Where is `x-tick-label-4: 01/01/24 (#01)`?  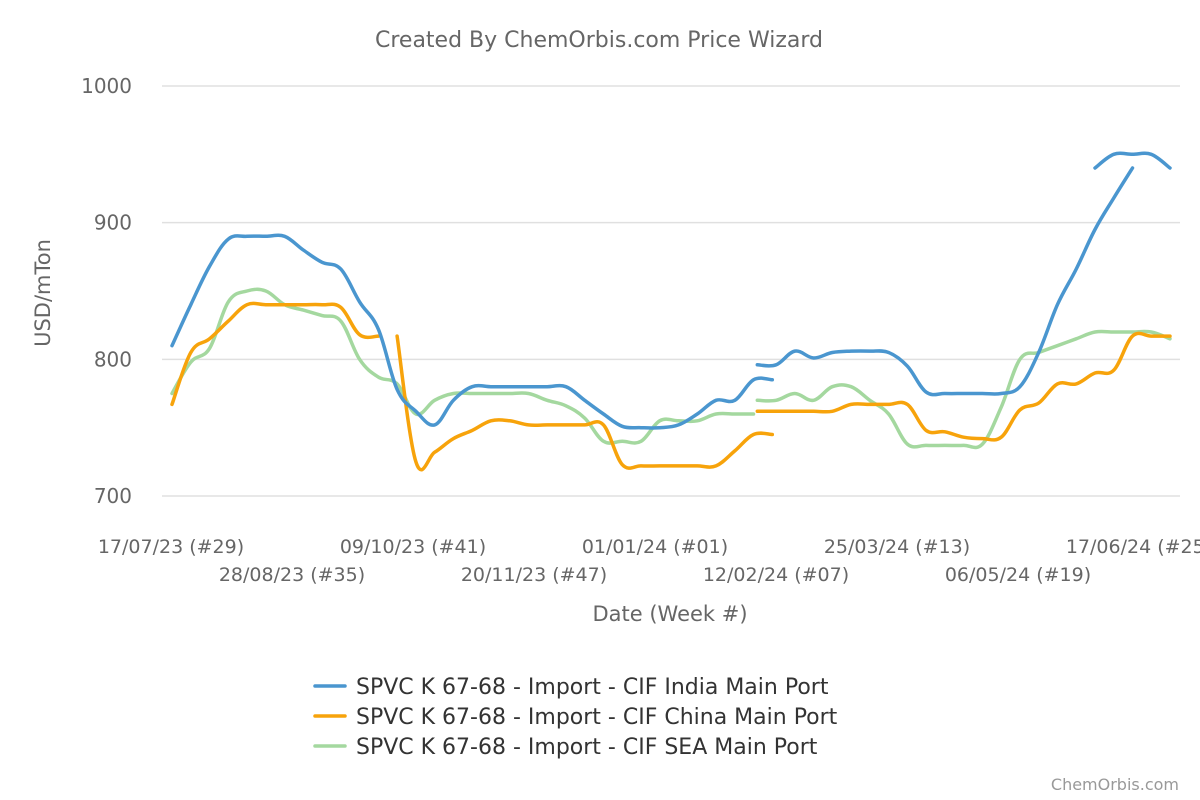 x-tick-label-4: 01/01/24 (#01) is located at coordinates (655, 547).